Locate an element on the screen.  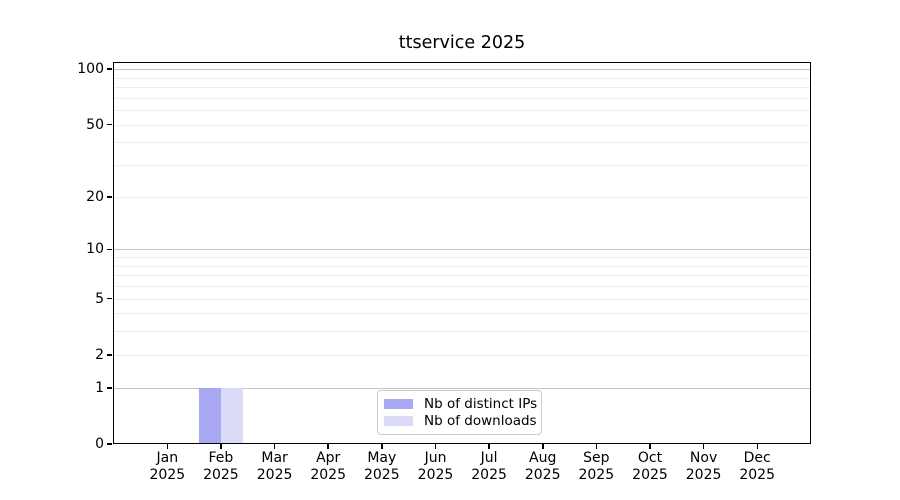
legend-swatch-downloads is located at coordinates (398, 420).